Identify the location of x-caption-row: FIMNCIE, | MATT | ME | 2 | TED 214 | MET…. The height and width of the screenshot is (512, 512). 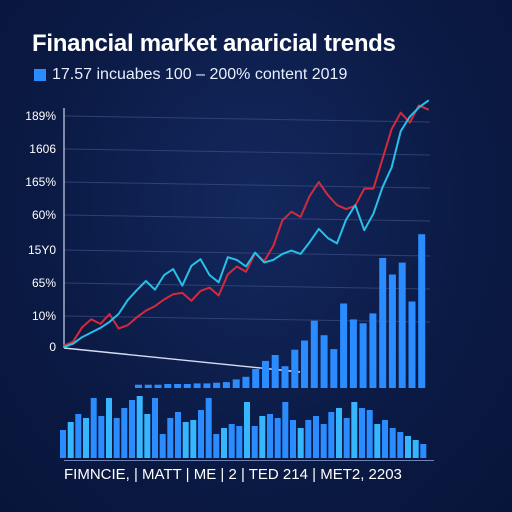
(249, 471).